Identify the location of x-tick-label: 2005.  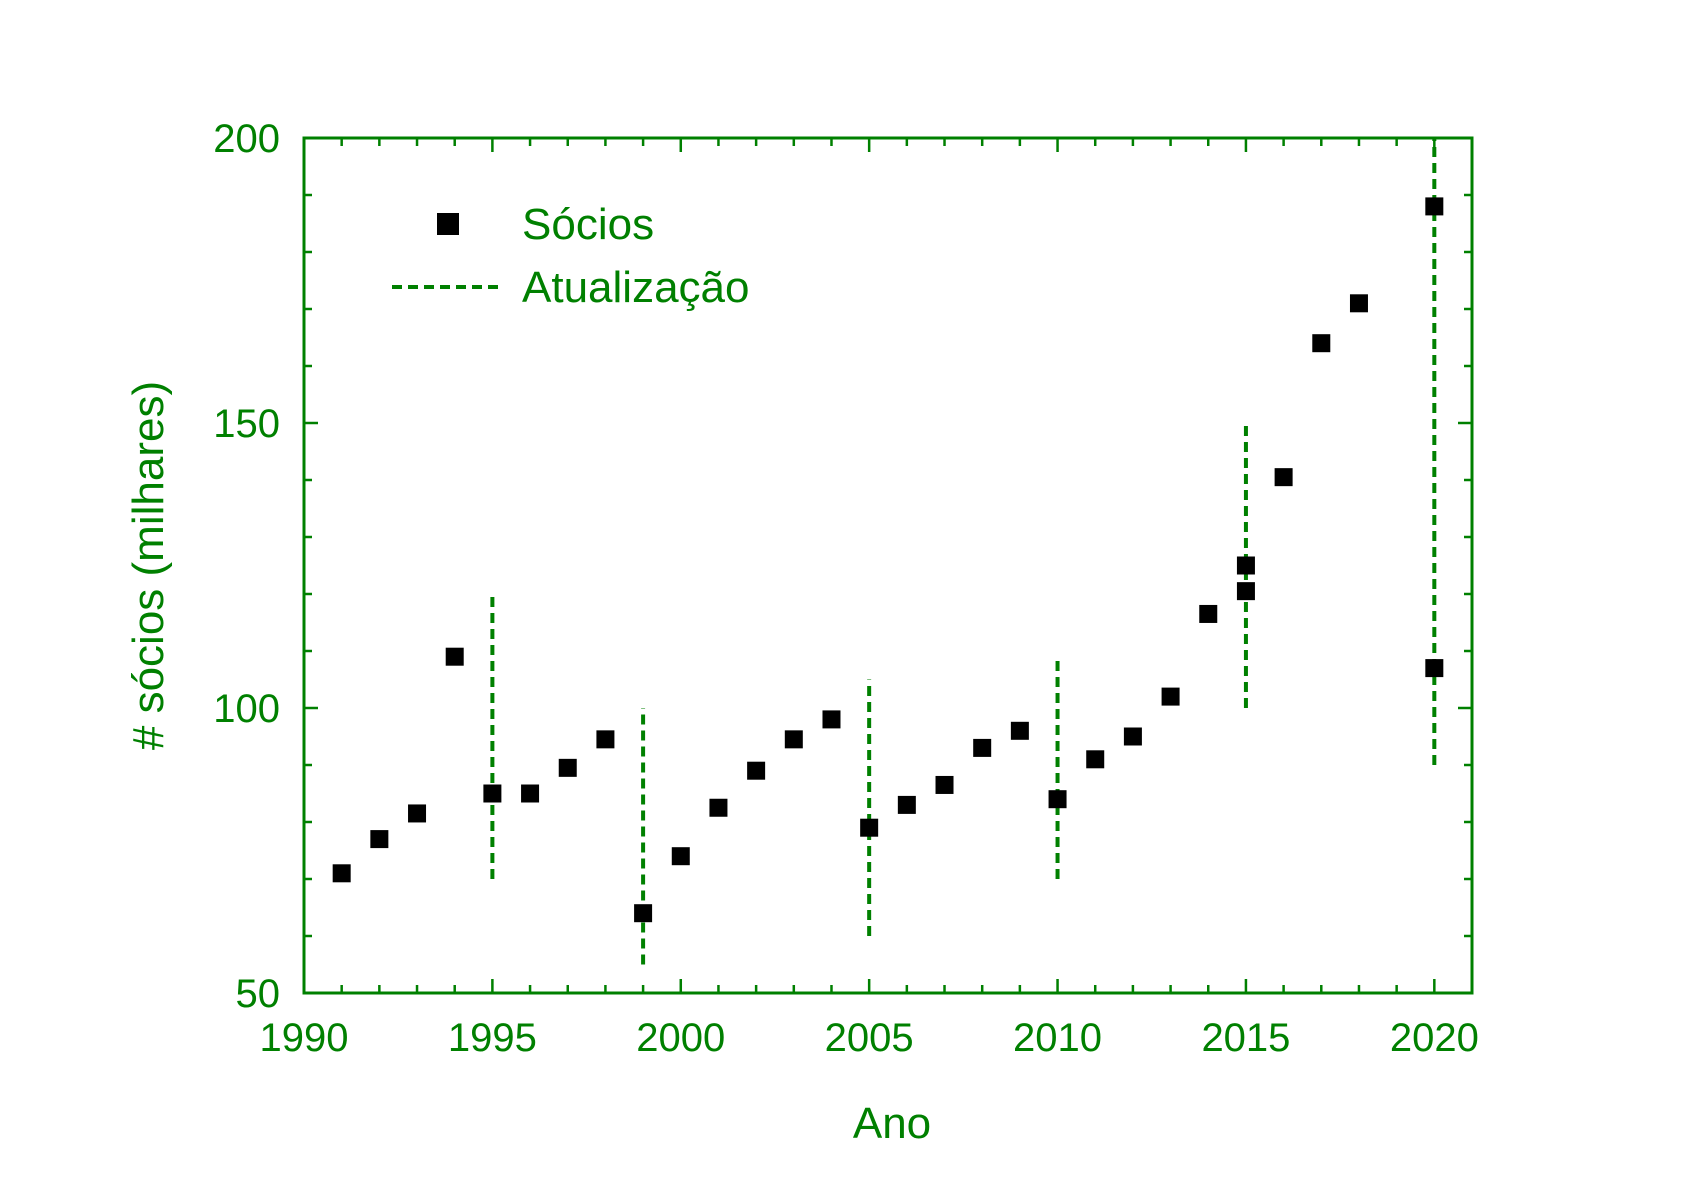
(869, 1038).